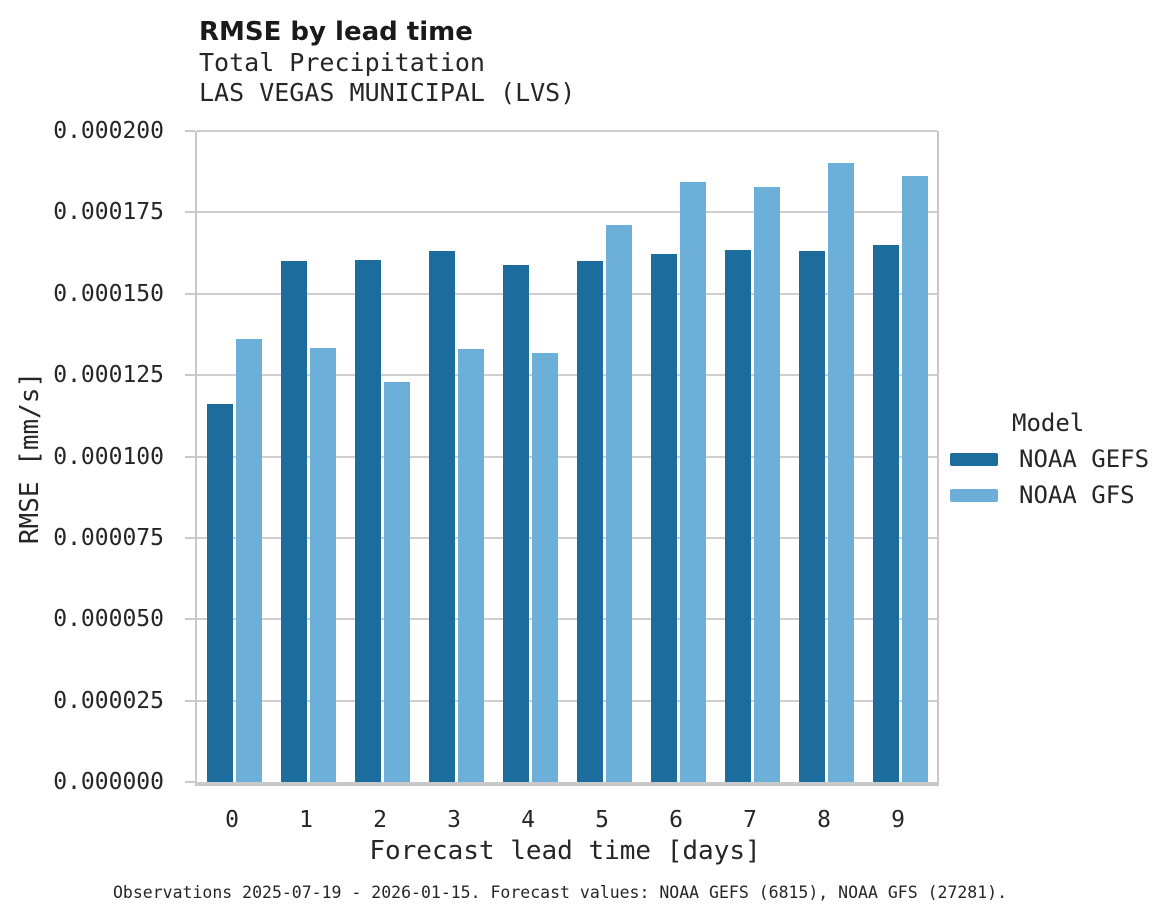  Describe the element at coordinates (108, 131) in the screenshot. I see `y-tick-label: 0.000200` at that location.